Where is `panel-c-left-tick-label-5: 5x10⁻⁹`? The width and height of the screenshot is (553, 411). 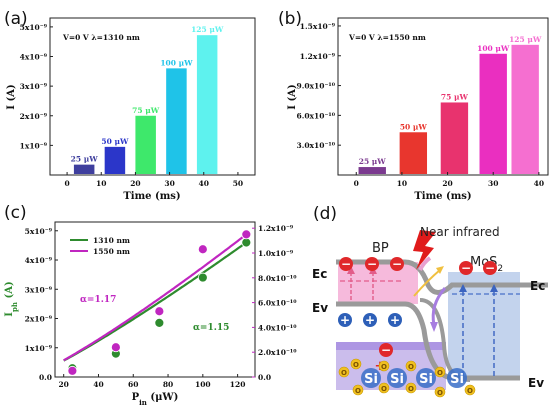
panel-c-left-tick-label-5: 5x10⁻⁹ is located at coordinates (38, 231).